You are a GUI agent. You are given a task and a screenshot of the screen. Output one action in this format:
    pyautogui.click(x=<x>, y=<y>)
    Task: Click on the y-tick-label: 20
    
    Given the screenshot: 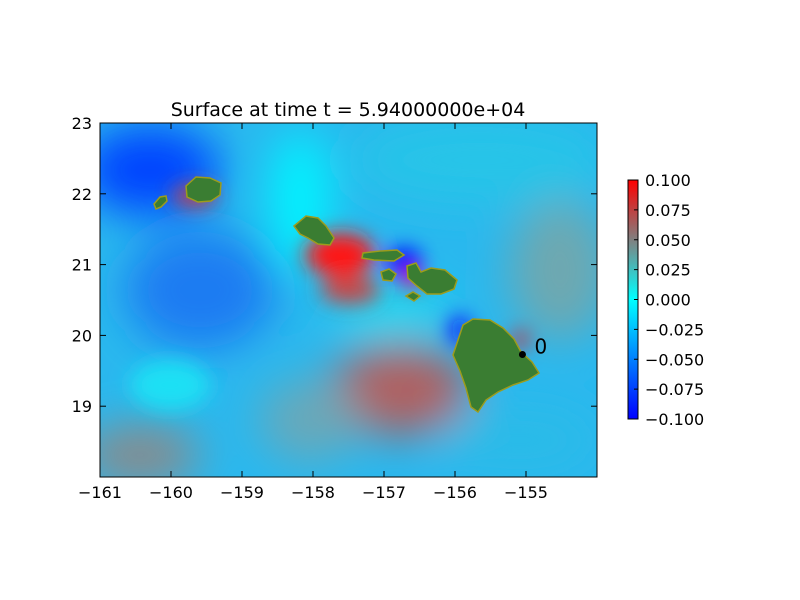 What is the action you would take?
    pyautogui.click(x=82, y=335)
    